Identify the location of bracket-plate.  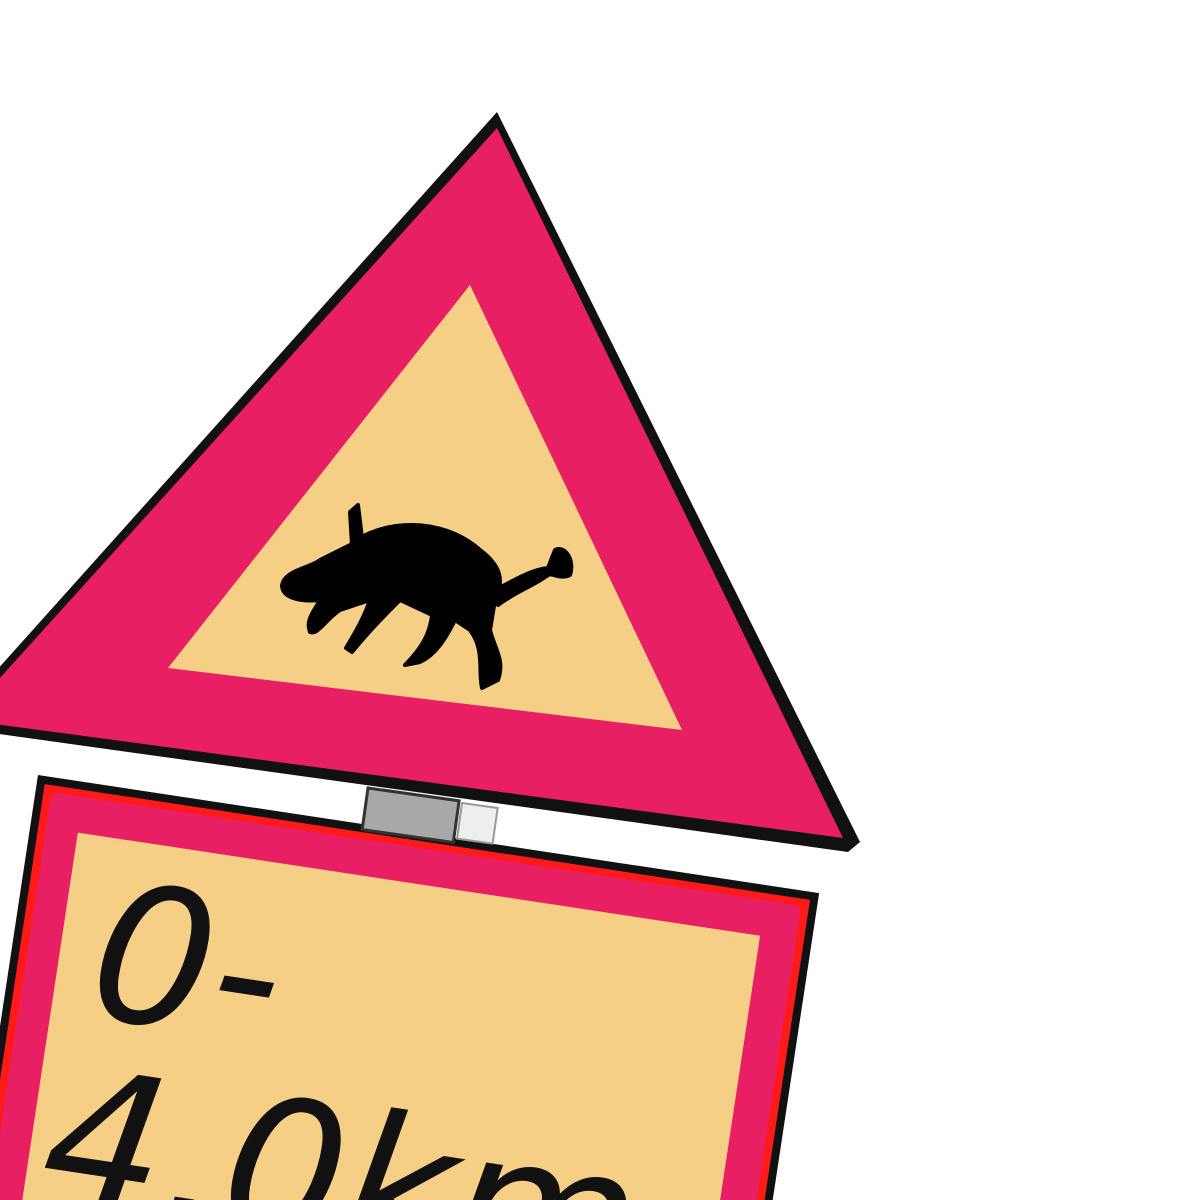
(410, 815).